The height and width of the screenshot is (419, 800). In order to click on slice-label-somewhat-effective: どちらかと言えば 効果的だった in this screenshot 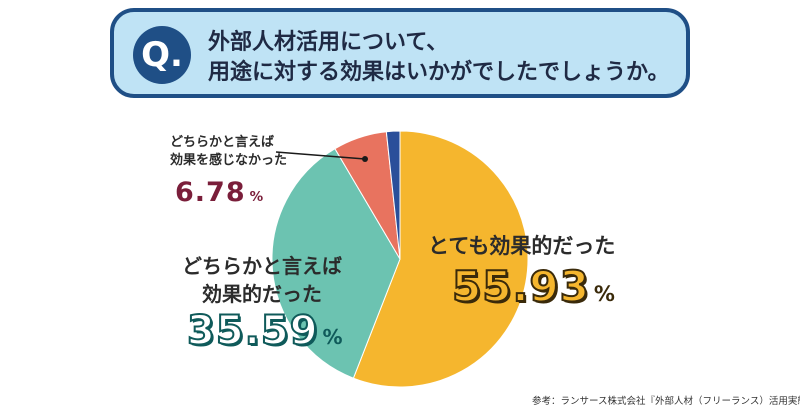, I will do `click(262, 280)`.